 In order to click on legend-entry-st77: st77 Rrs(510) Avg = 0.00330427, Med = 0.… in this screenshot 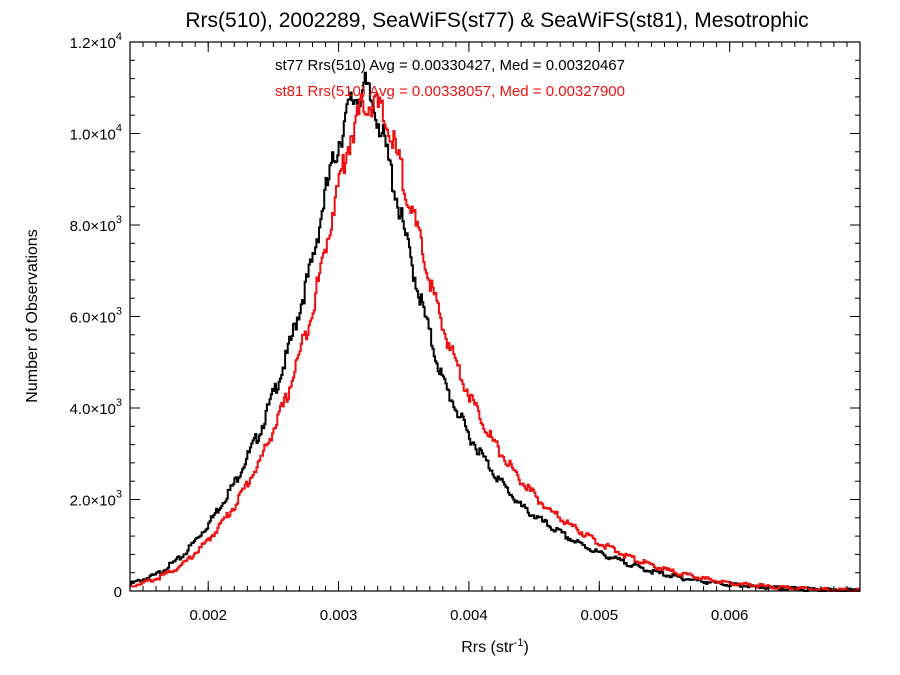, I will do `click(450, 65)`.